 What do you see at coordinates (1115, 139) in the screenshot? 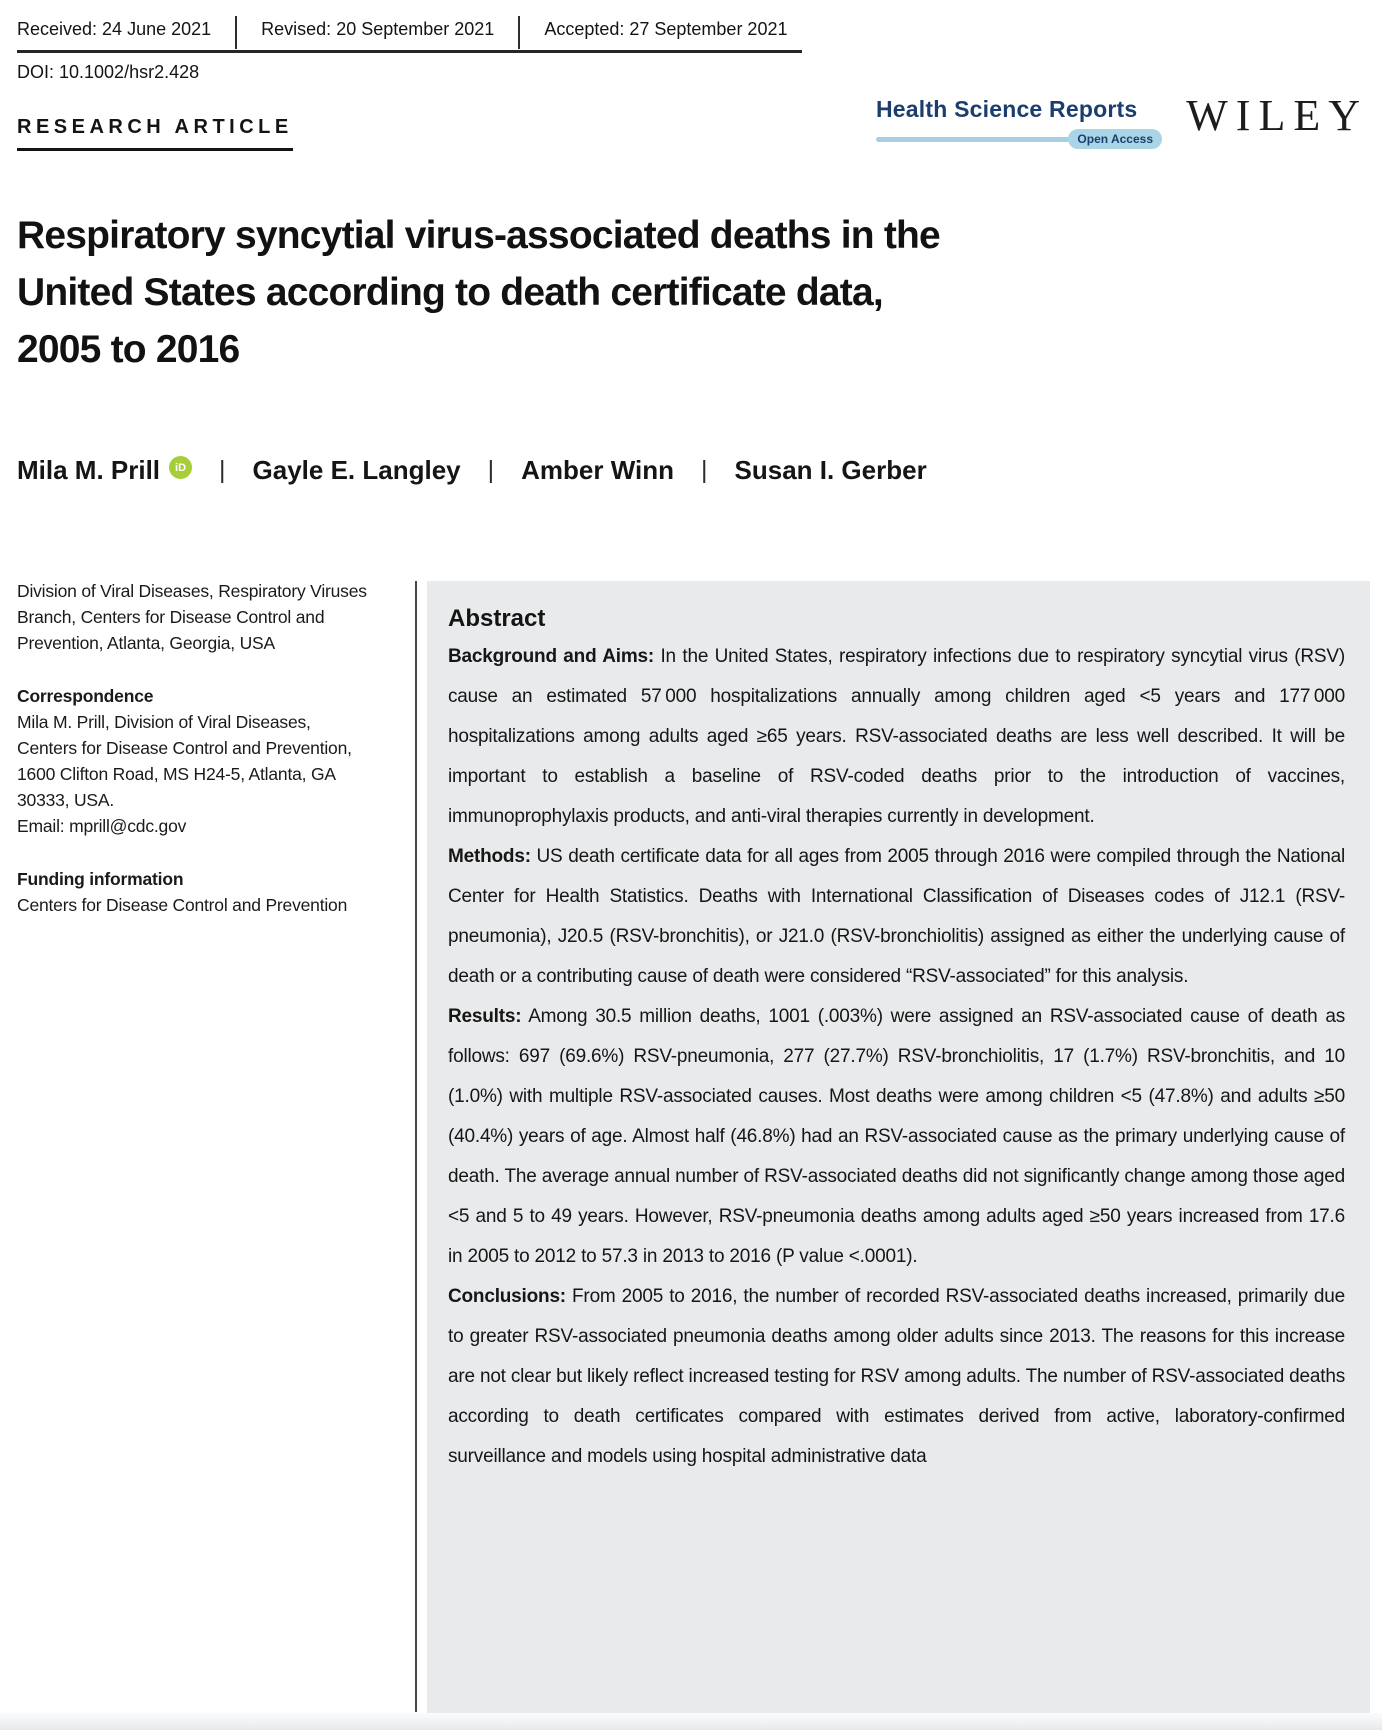
I see `open-access-badge: Open Access` at bounding box center [1115, 139].